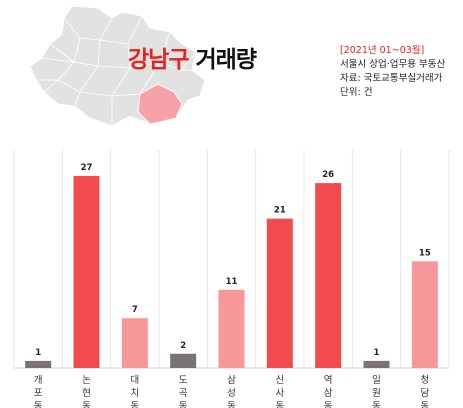 This screenshot has height=408, width=463. I want to click on data-label-9: 15, so click(425, 253).